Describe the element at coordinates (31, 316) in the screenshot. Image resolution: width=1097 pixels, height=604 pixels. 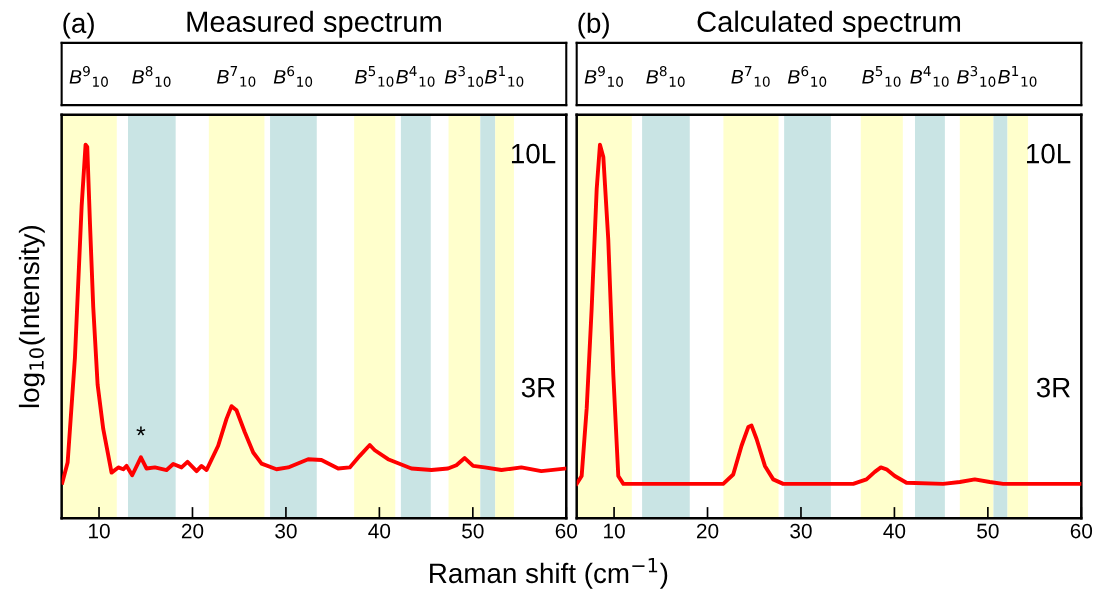
I see `y-axis-title: log$_{10}$(Intensity)` at that location.